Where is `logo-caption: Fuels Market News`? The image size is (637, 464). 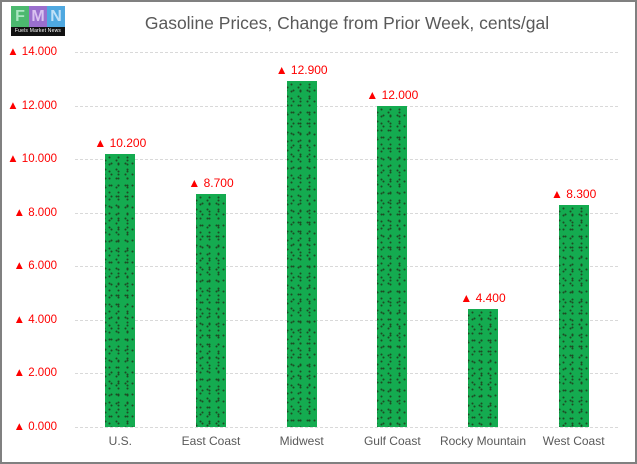 logo-caption: Fuels Market News is located at coordinates (38, 31).